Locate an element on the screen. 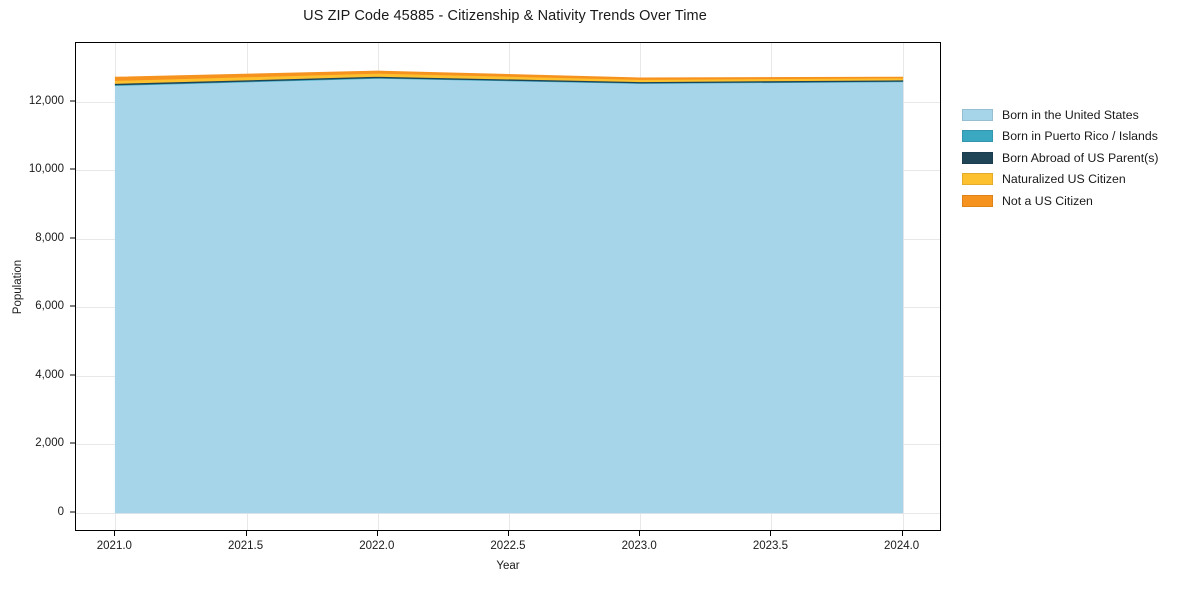  y-axis-label: Population is located at coordinates (18, 286).